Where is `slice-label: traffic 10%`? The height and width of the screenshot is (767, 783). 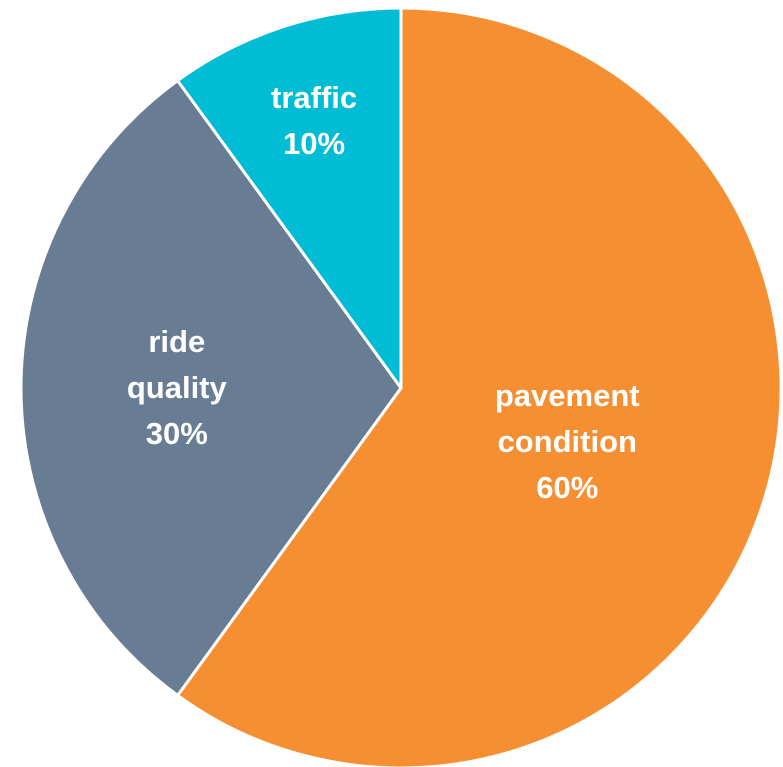 slice-label: traffic 10% is located at coordinates (314, 121).